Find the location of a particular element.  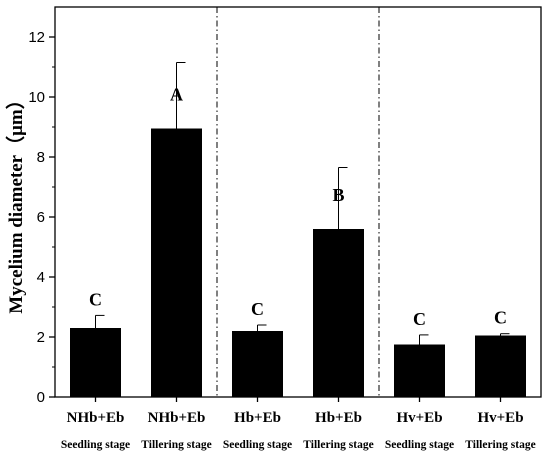

y-tick-label: 0 is located at coordinates (41, 397).